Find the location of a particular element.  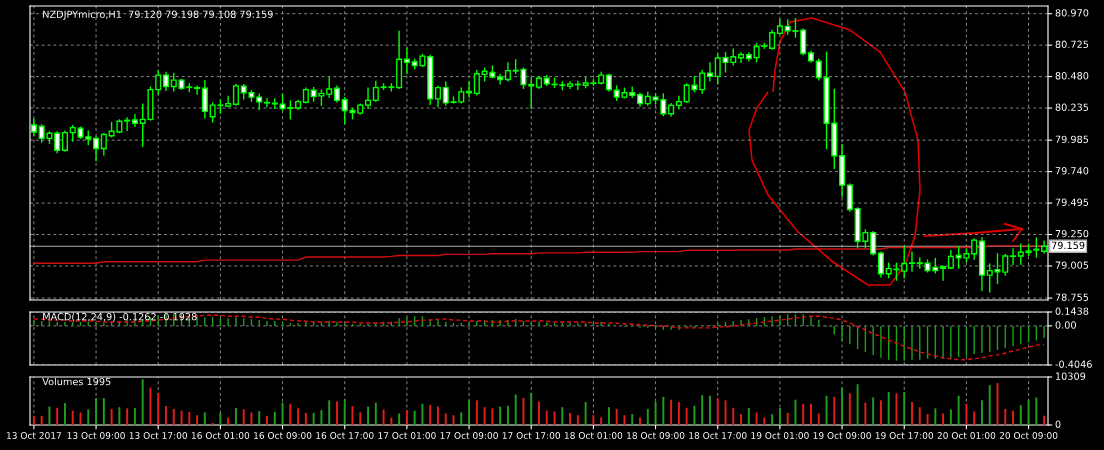

y-tick-label: 80.970 is located at coordinates (1072, 13).